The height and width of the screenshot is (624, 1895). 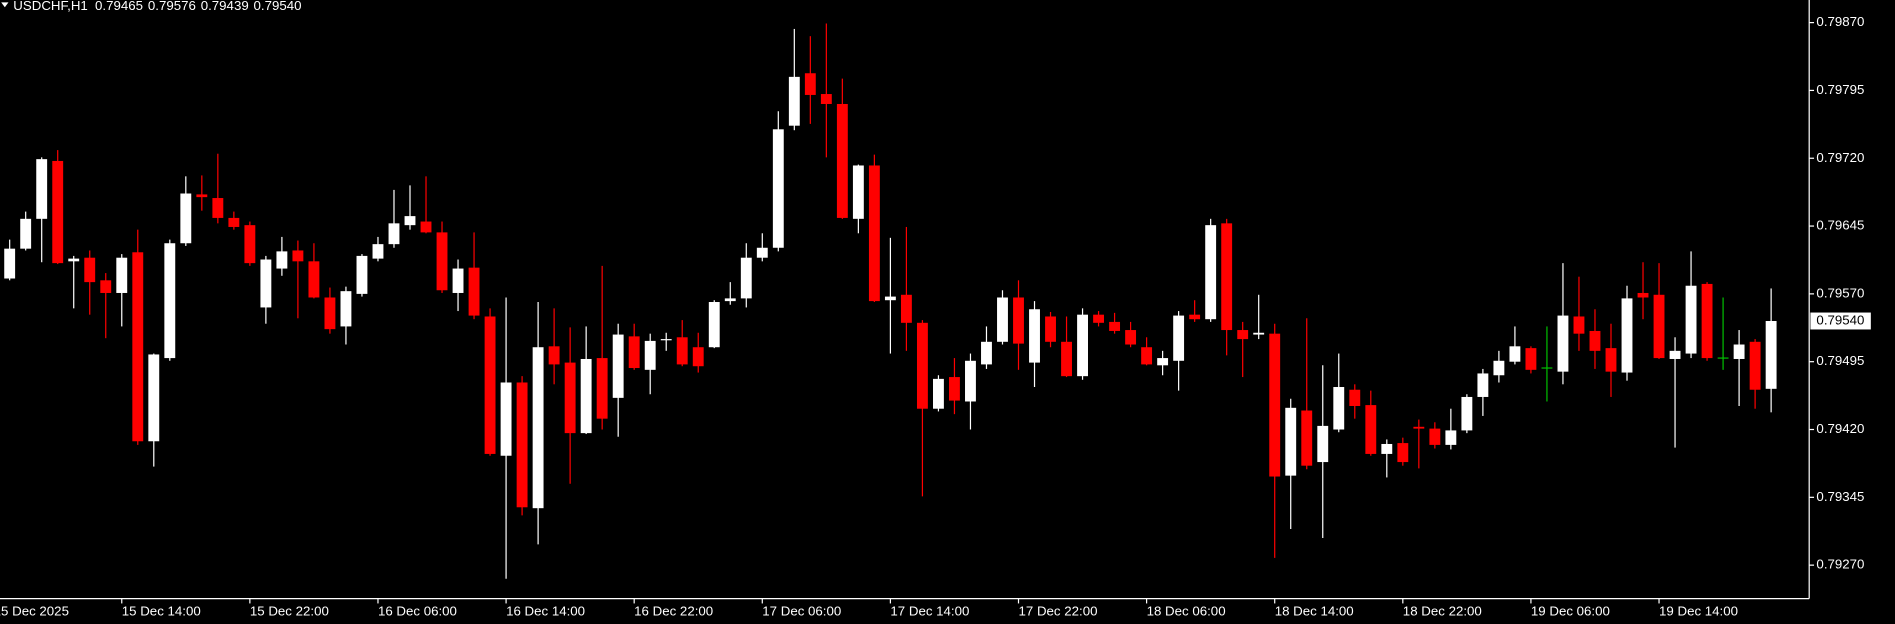 What do you see at coordinates (545, 610) in the screenshot?
I see `x-tick-label: 16 Dec 14:00` at bounding box center [545, 610].